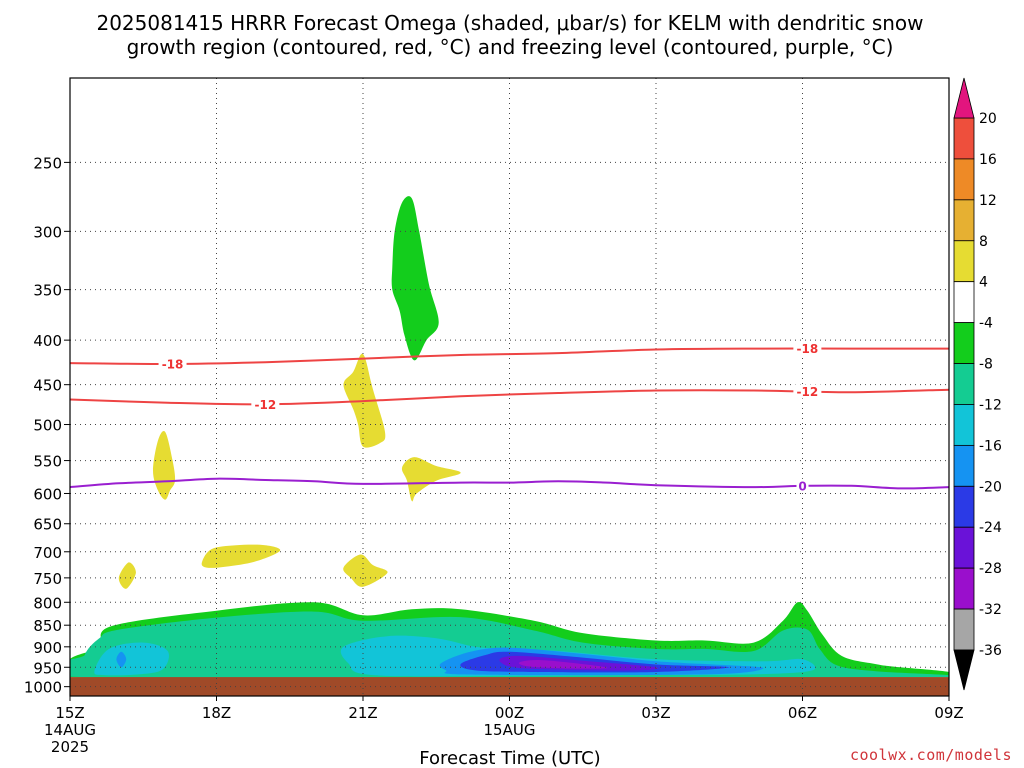 This screenshot has width=1024, height=768. What do you see at coordinates (47, 525) in the screenshot?
I see `y-tick-label: 650` at bounding box center [47, 525].